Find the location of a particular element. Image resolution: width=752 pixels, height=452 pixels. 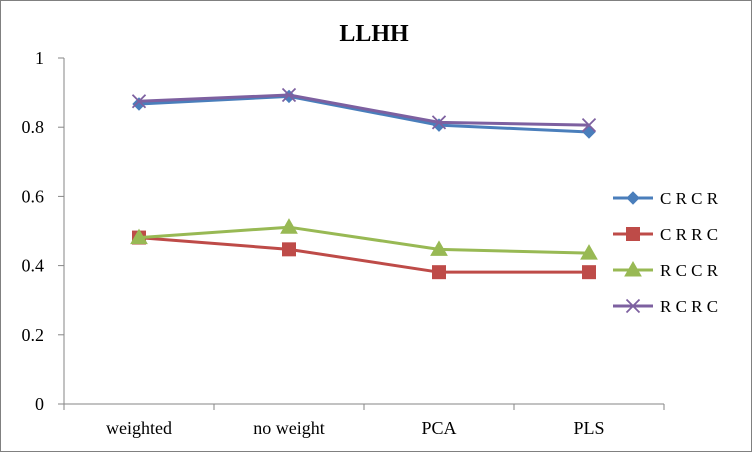

legend: C R C R C R R C R C C R R C R C is located at coordinates (666, 252).